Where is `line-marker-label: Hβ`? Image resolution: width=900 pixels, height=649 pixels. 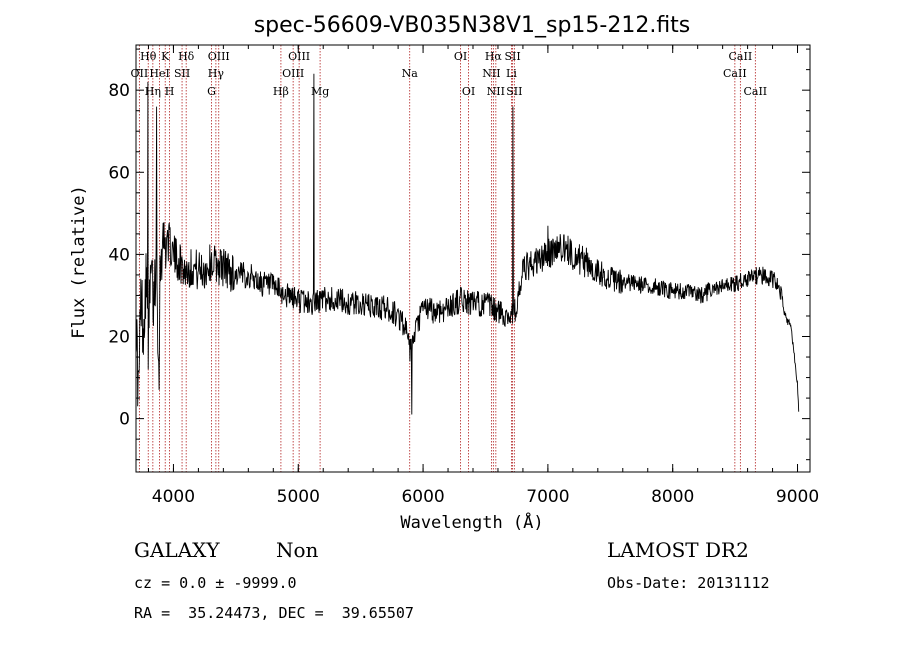
line-marker-label: Hβ is located at coordinates (281, 91).